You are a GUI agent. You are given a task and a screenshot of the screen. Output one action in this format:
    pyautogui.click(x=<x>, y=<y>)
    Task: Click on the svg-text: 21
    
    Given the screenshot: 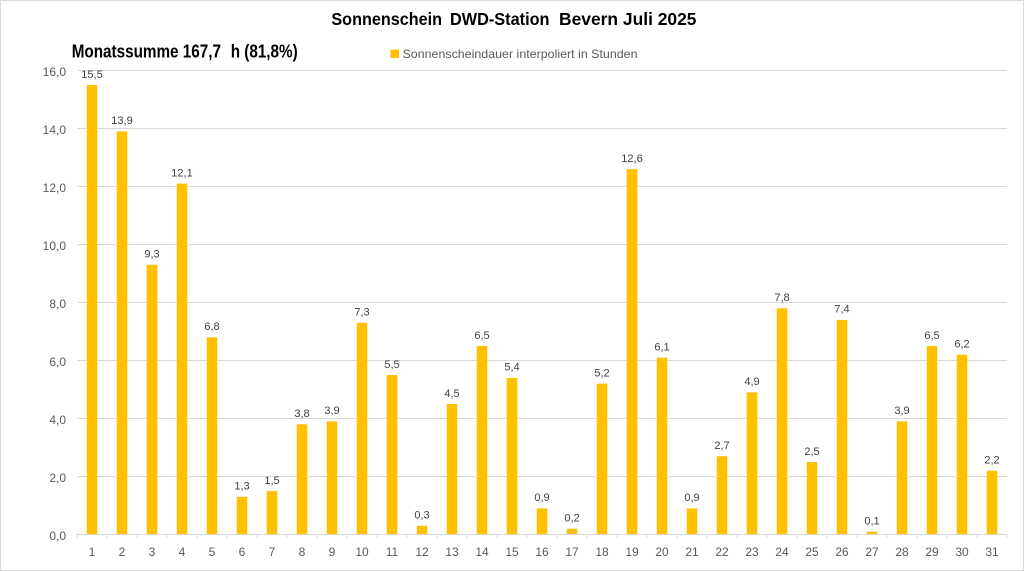 What is the action you would take?
    pyautogui.click(x=692, y=552)
    